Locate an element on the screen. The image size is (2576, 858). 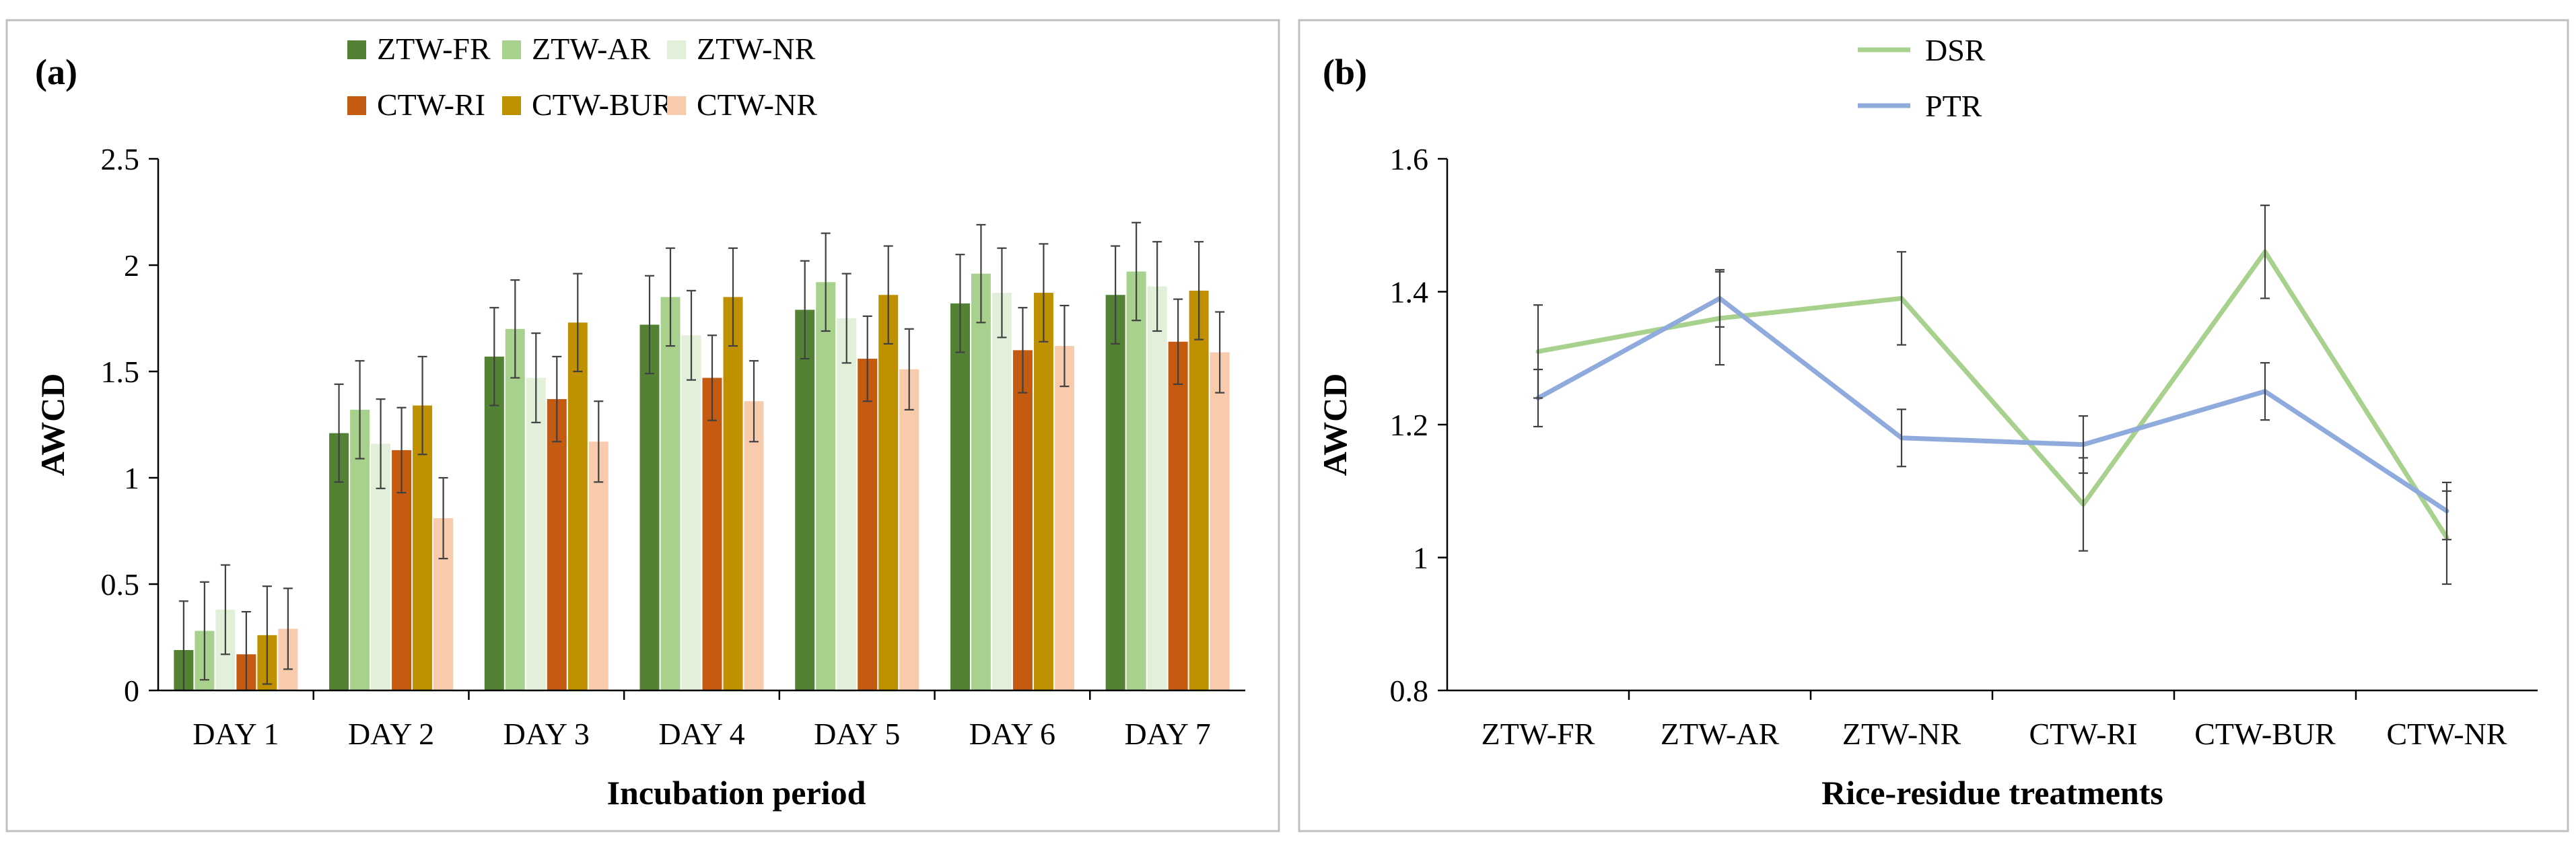
panel-a-y-tick-label: 1.5 is located at coordinates (120, 372).